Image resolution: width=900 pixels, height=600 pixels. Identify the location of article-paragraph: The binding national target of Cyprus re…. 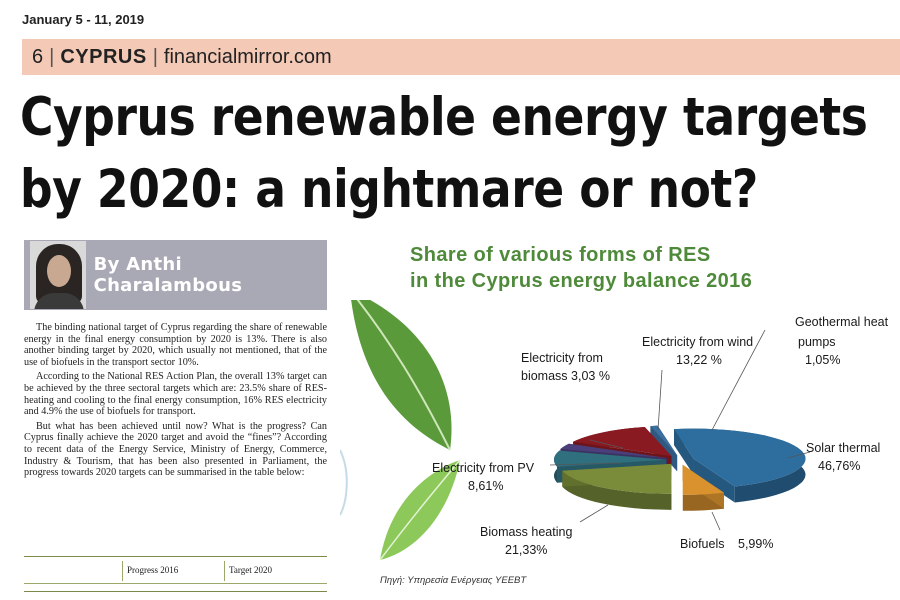
(175, 345).